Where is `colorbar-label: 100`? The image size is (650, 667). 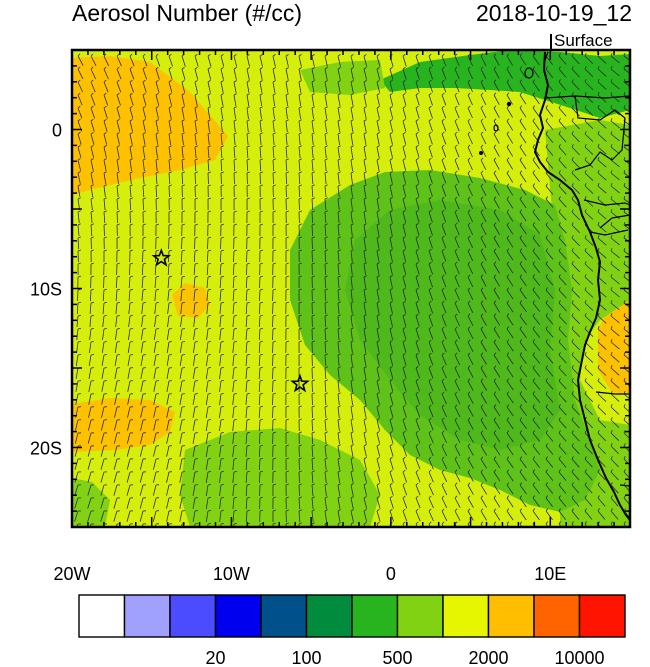
colorbar-label: 100 is located at coordinates (306, 657).